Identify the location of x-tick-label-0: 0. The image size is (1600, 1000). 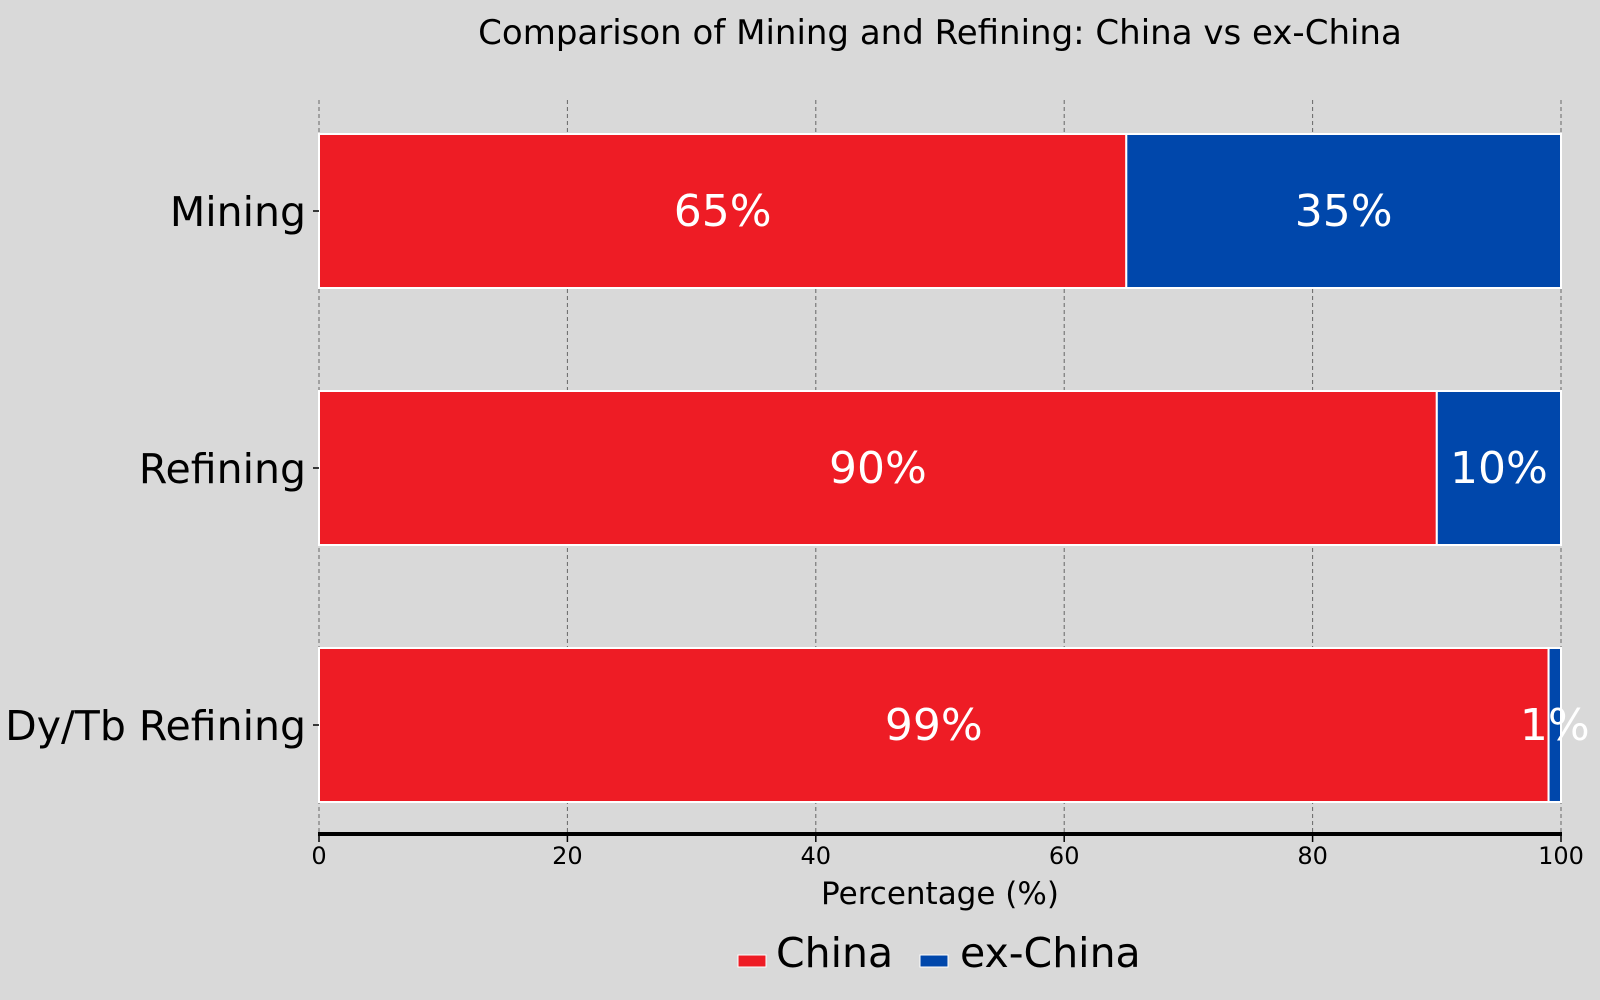
(318, 856).